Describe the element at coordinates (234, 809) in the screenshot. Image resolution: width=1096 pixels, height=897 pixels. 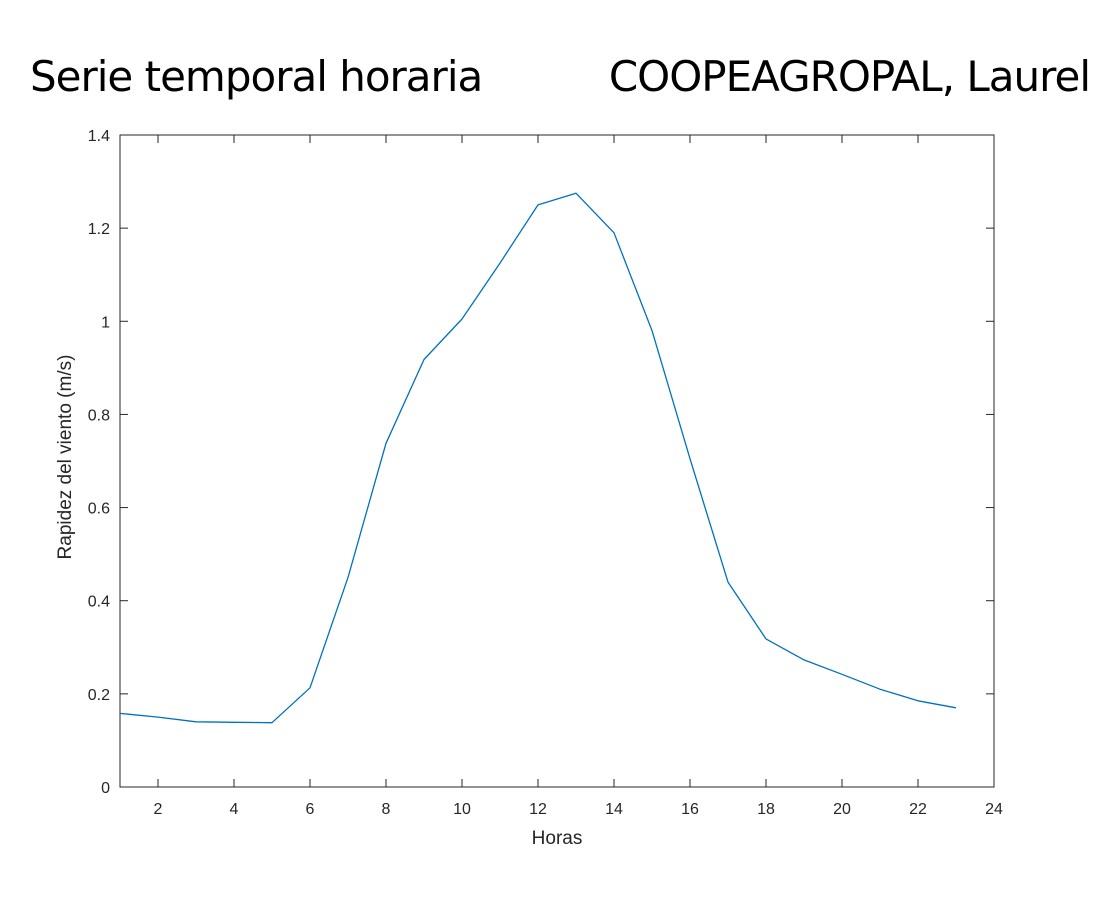
I see `x-tick-label: 4` at that location.